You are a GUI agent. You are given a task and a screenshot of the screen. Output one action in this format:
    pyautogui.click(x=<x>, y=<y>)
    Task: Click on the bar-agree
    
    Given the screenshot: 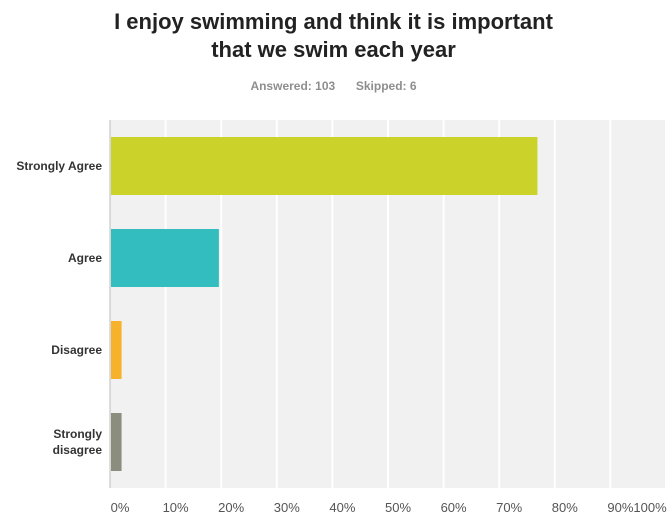 What is the action you would take?
    pyautogui.click(x=165, y=258)
    